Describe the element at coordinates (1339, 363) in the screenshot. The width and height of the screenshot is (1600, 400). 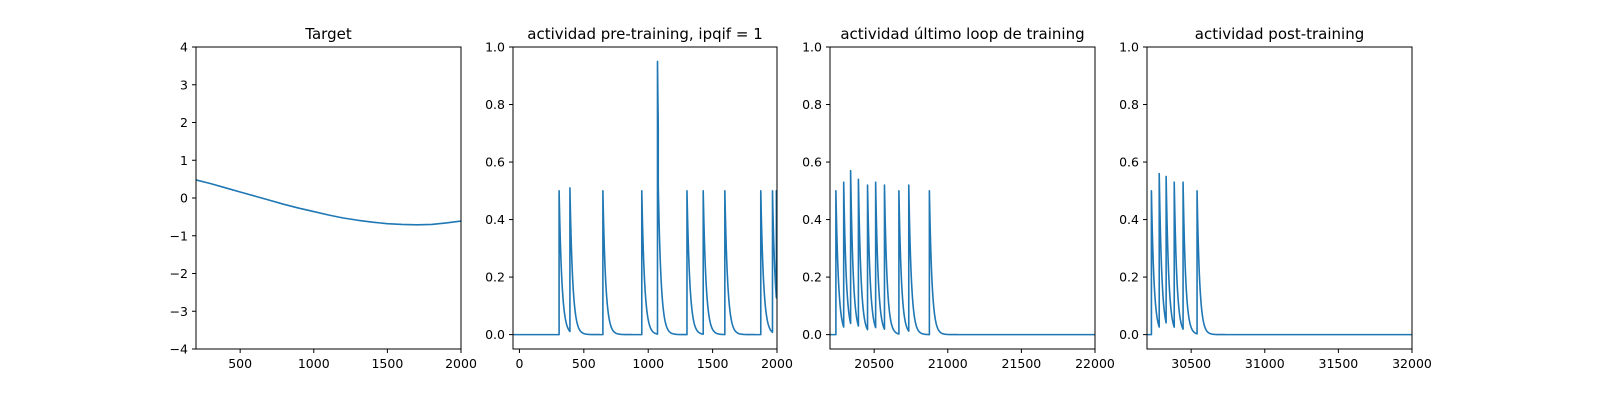
I see `x-tick-label: 31500` at that location.